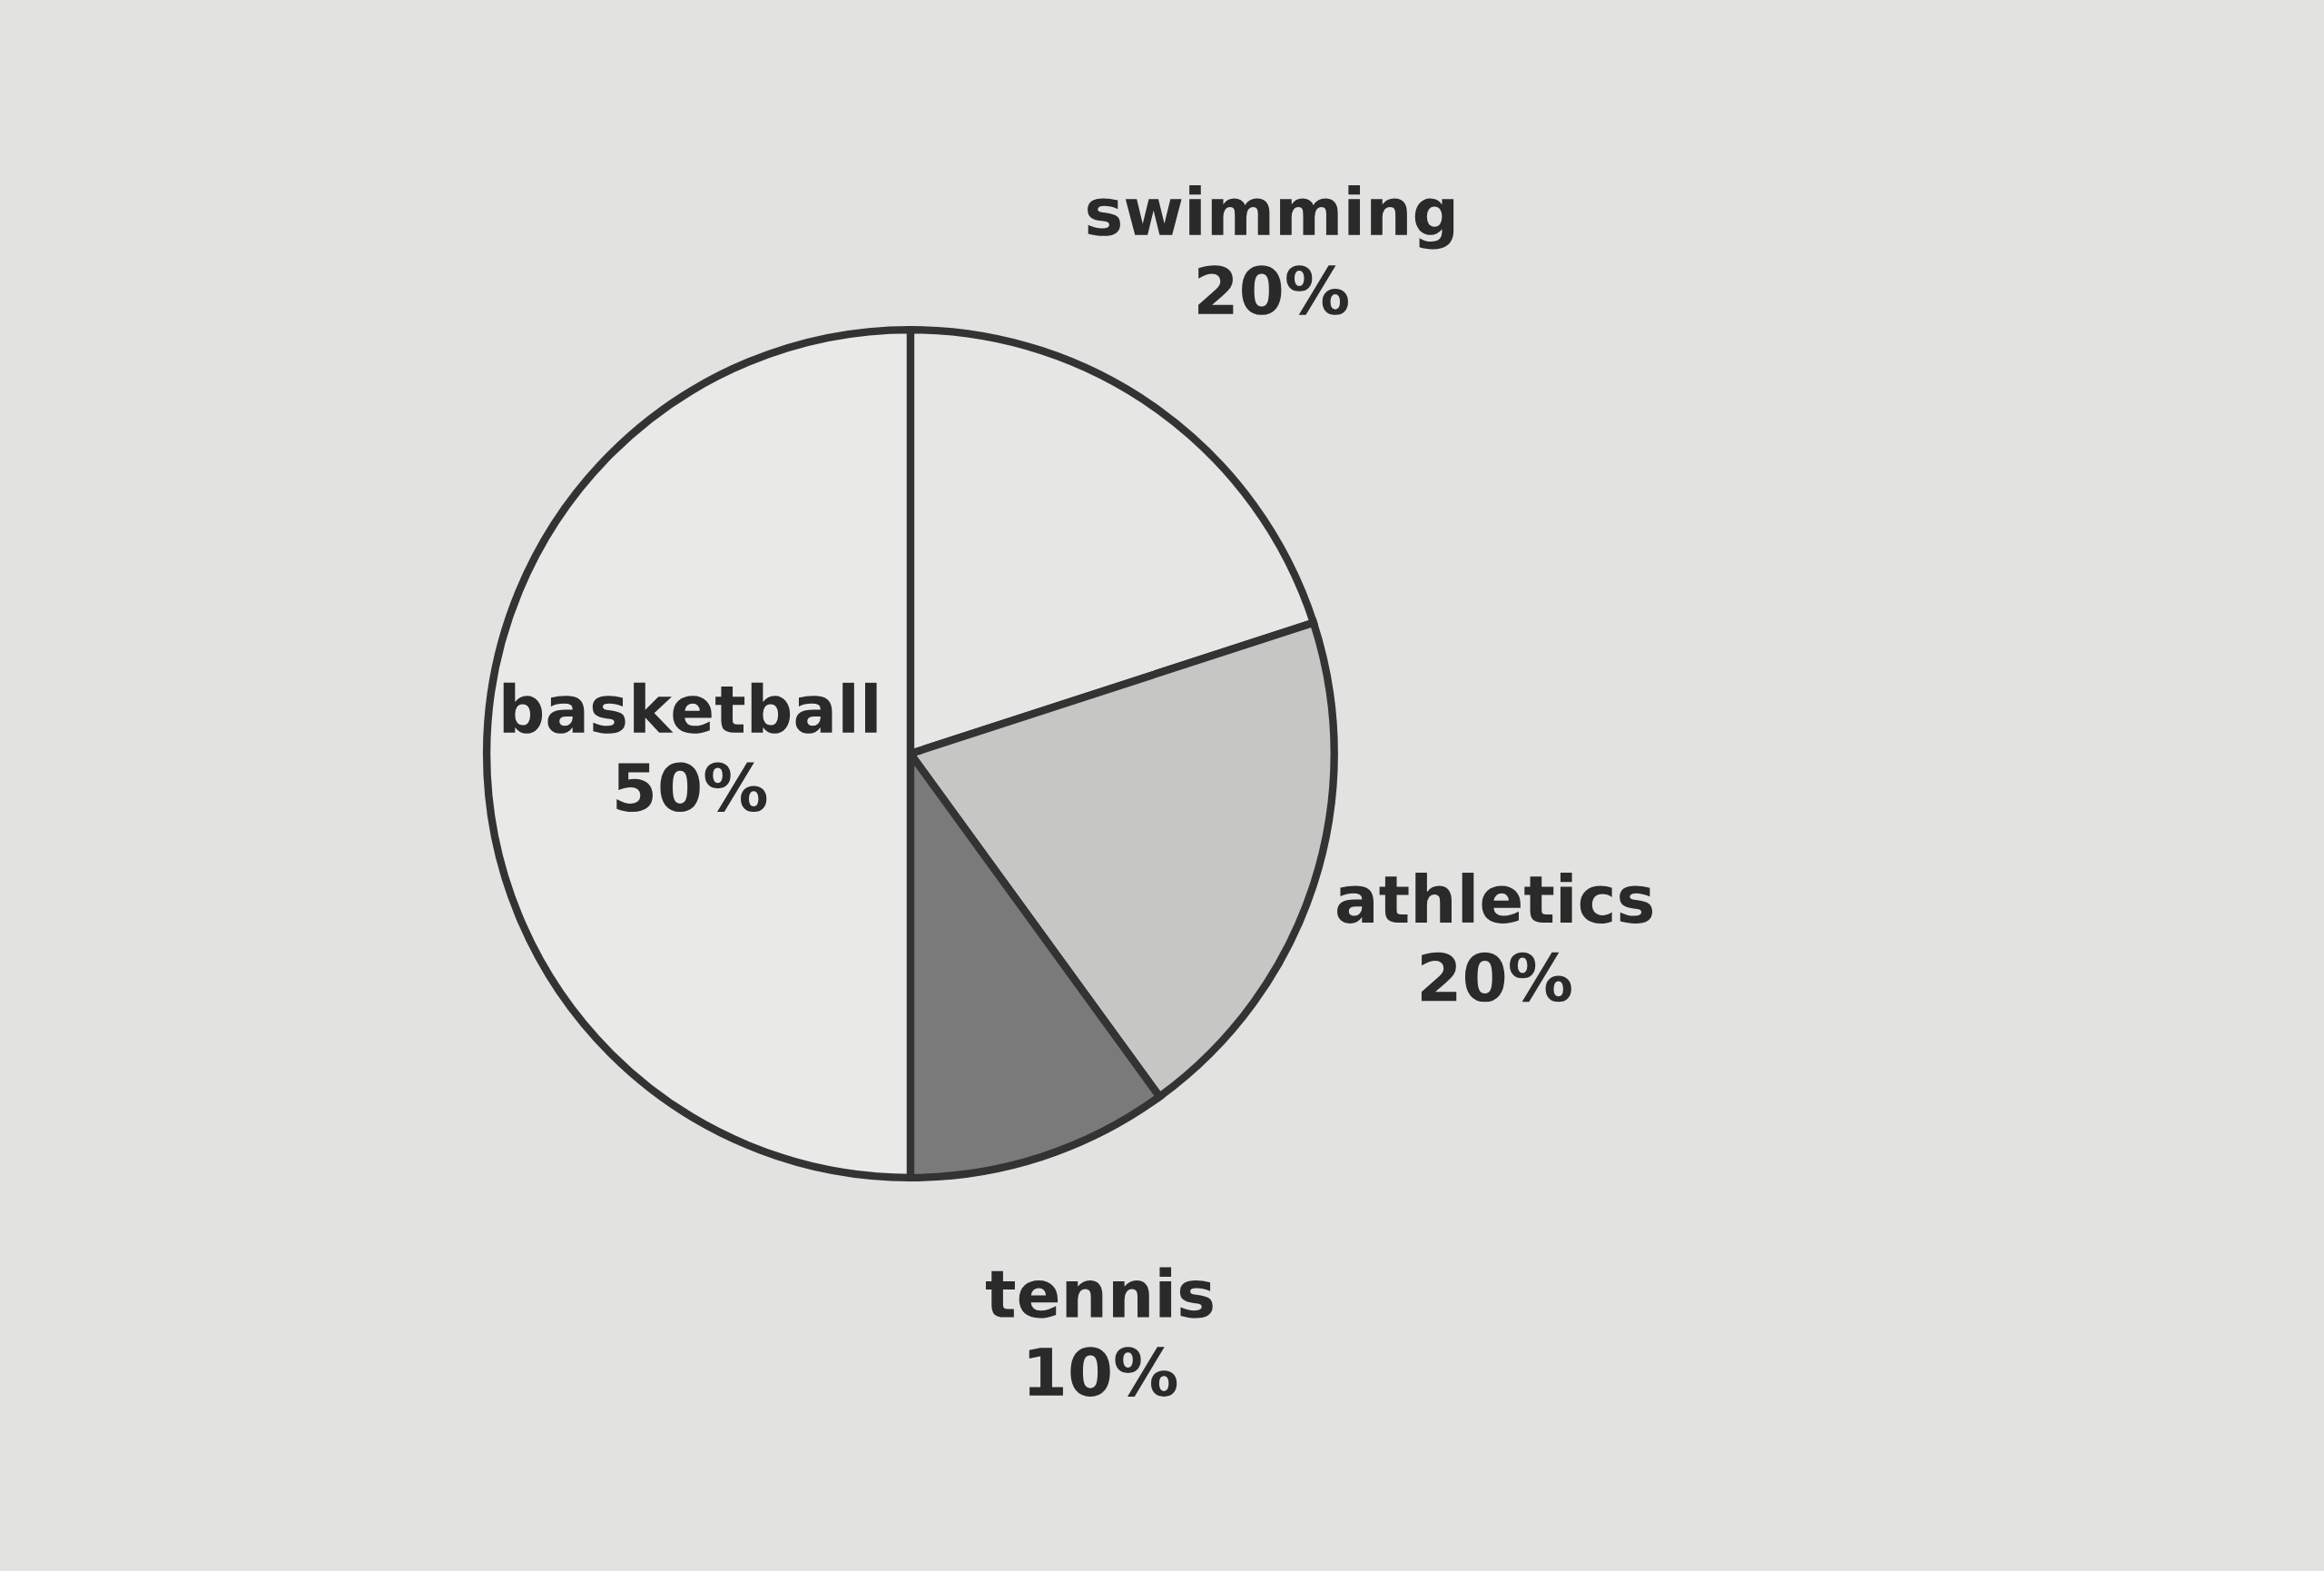 This screenshot has height=1571, width=2324. I want to click on slice-label: swimming, so click(1271, 217).